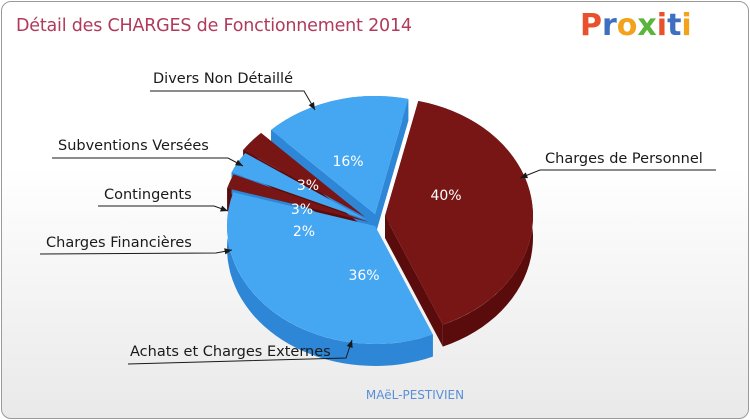 This screenshot has width=750, height=420. What do you see at coordinates (445, 196) in the screenshot?
I see `pie-percent-label: 40%` at bounding box center [445, 196].